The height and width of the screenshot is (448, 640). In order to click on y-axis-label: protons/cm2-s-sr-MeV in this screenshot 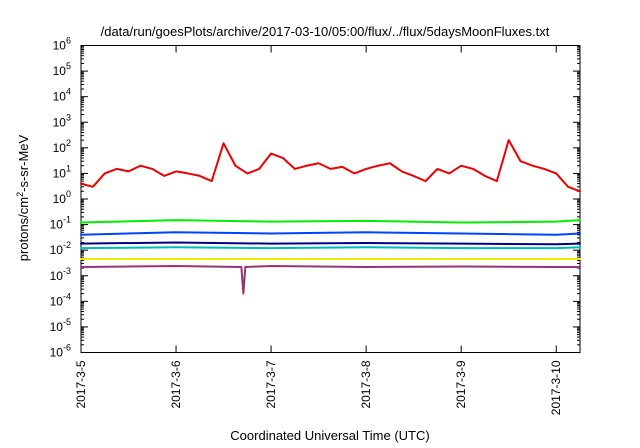, I will do `click(23, 197)`.